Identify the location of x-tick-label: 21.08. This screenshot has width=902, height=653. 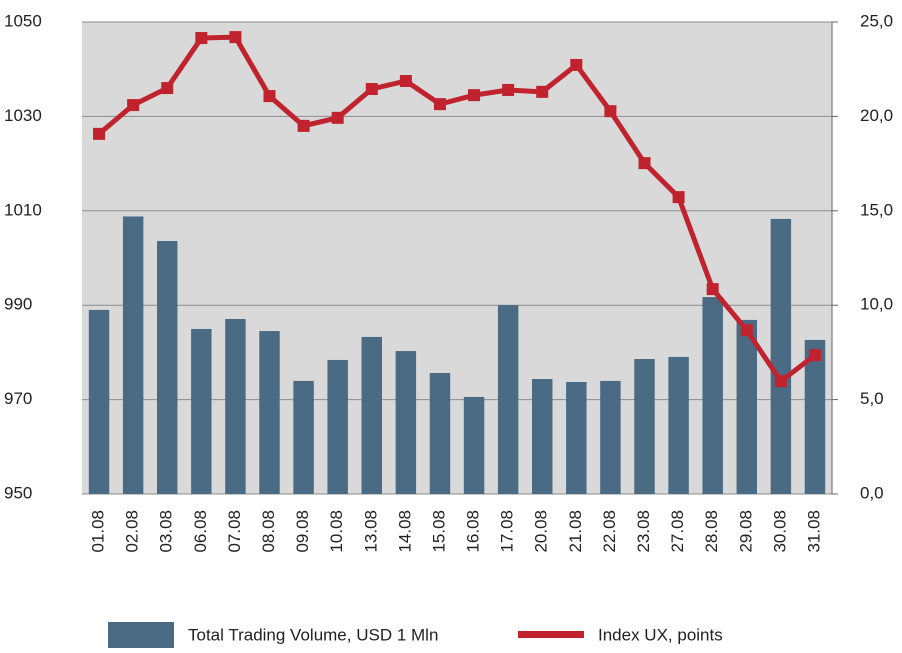
(575, 531).